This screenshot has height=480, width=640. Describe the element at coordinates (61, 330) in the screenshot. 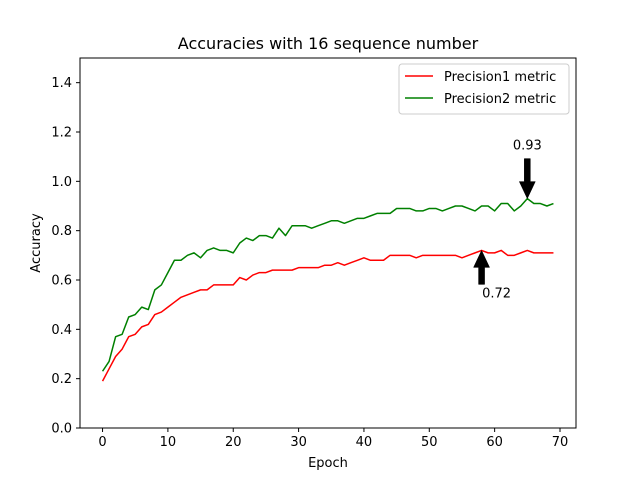

I see `y-tick-label: 0.4` at that location.